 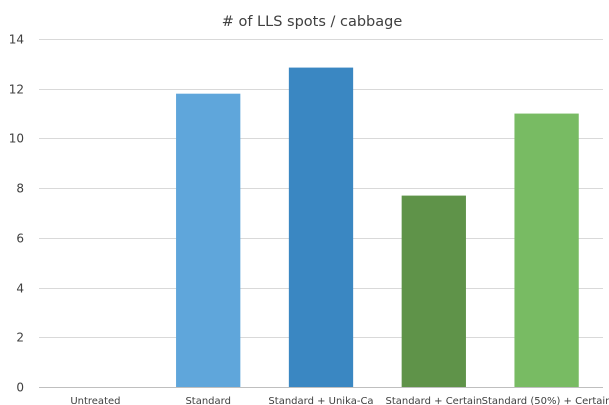 I want to click on x-category-label: Standard + Unika-Ca, so click(x=320, y=400).